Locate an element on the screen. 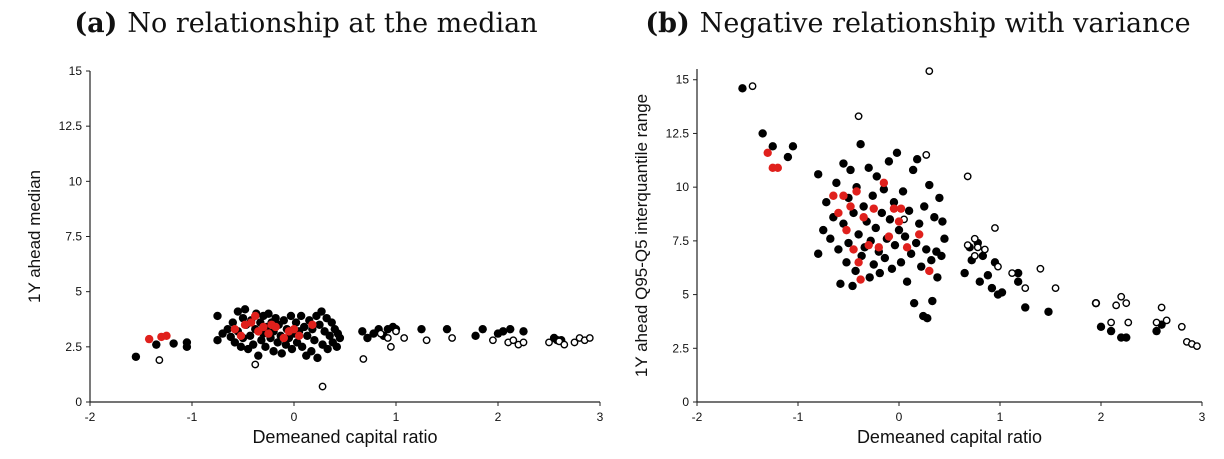 Image resolution: width=1224 pixels, height=459 pixels. y-tick-label: 2.5 is located at coordinates (680, 348).